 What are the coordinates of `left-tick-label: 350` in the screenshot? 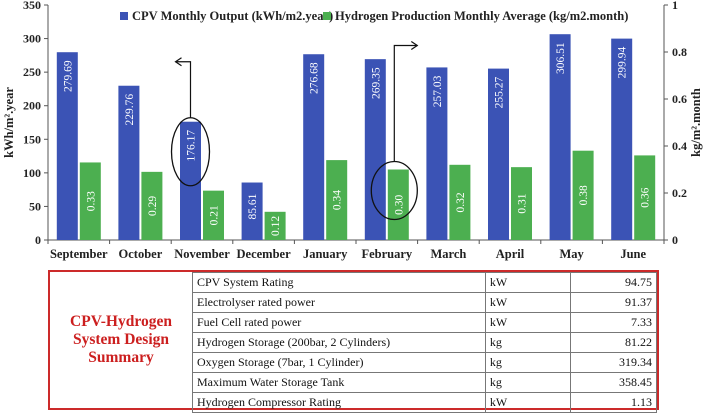 It's located at (32, 6).